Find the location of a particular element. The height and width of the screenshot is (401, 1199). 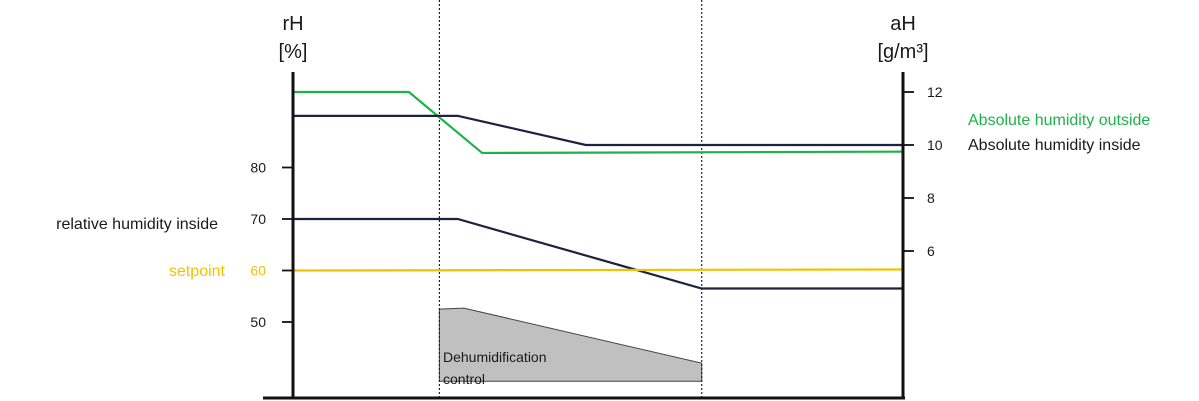

series-ah-outside is located at coordinates (598, 122).